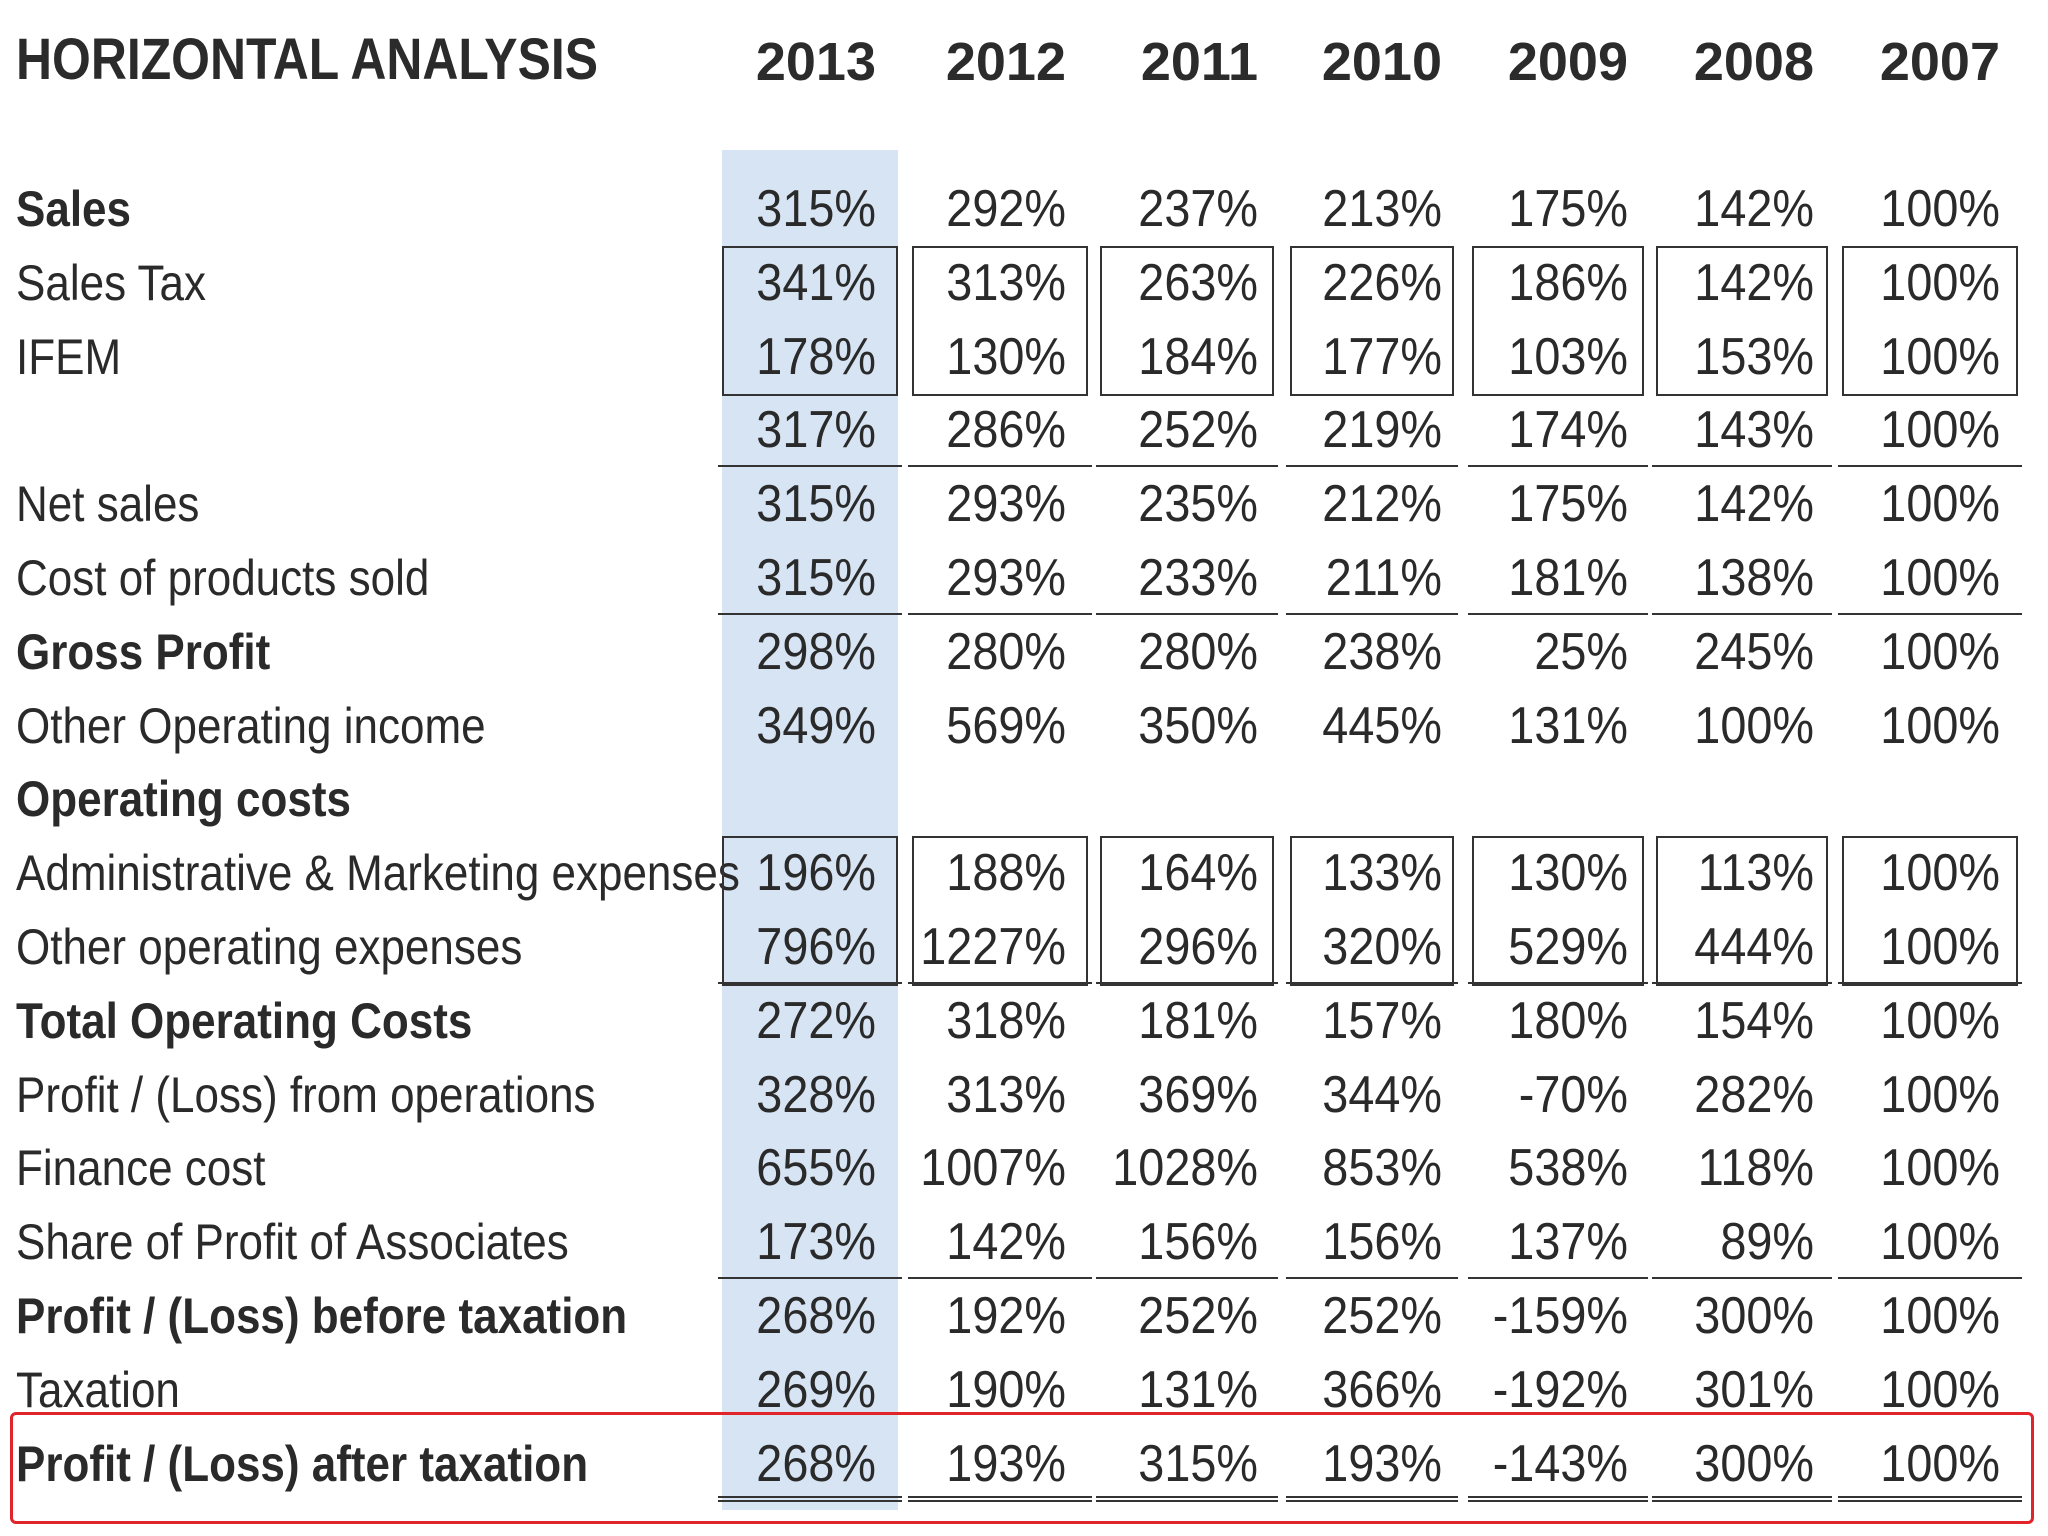 This screenshot has width=2048, height=1536. What do you see at coordinates (1005, 62) in the screenshot?
I see `year-header-1: 2012` at bounding box center [1005, 62].